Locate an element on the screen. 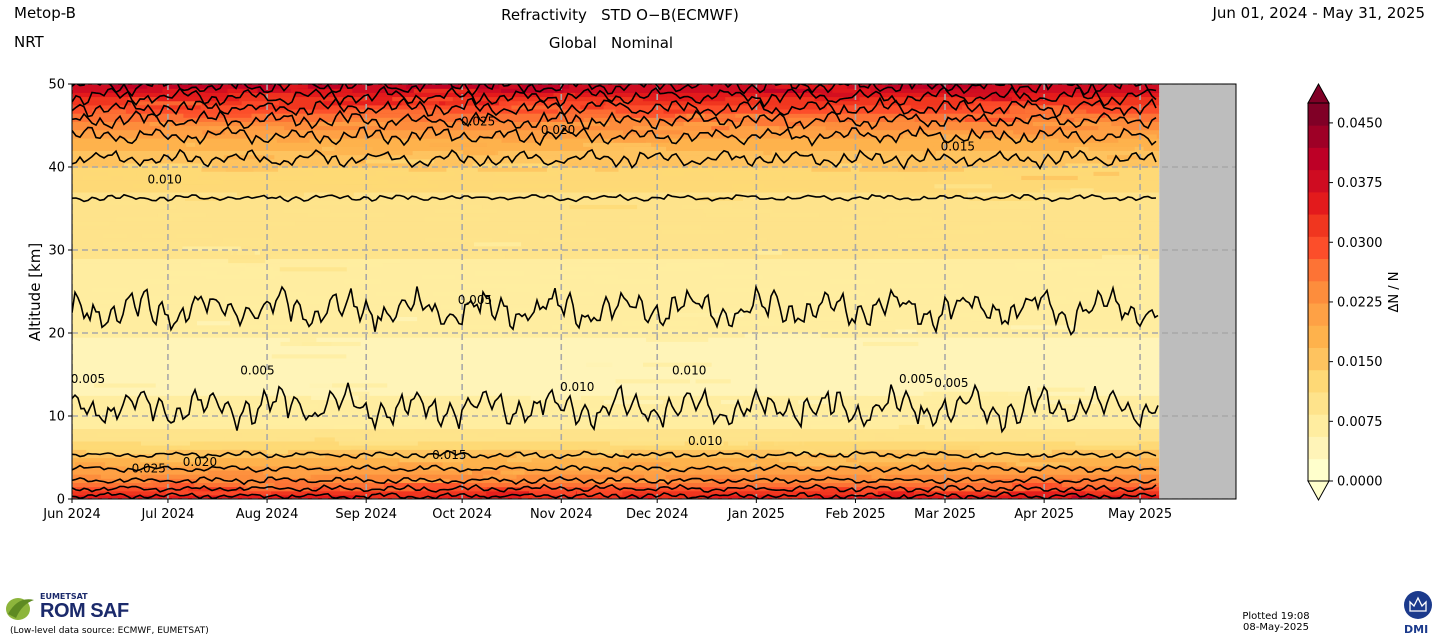 The image size is (1440, 640). x-tick-label: Dec 2024 is located at coordinates (657, 514).